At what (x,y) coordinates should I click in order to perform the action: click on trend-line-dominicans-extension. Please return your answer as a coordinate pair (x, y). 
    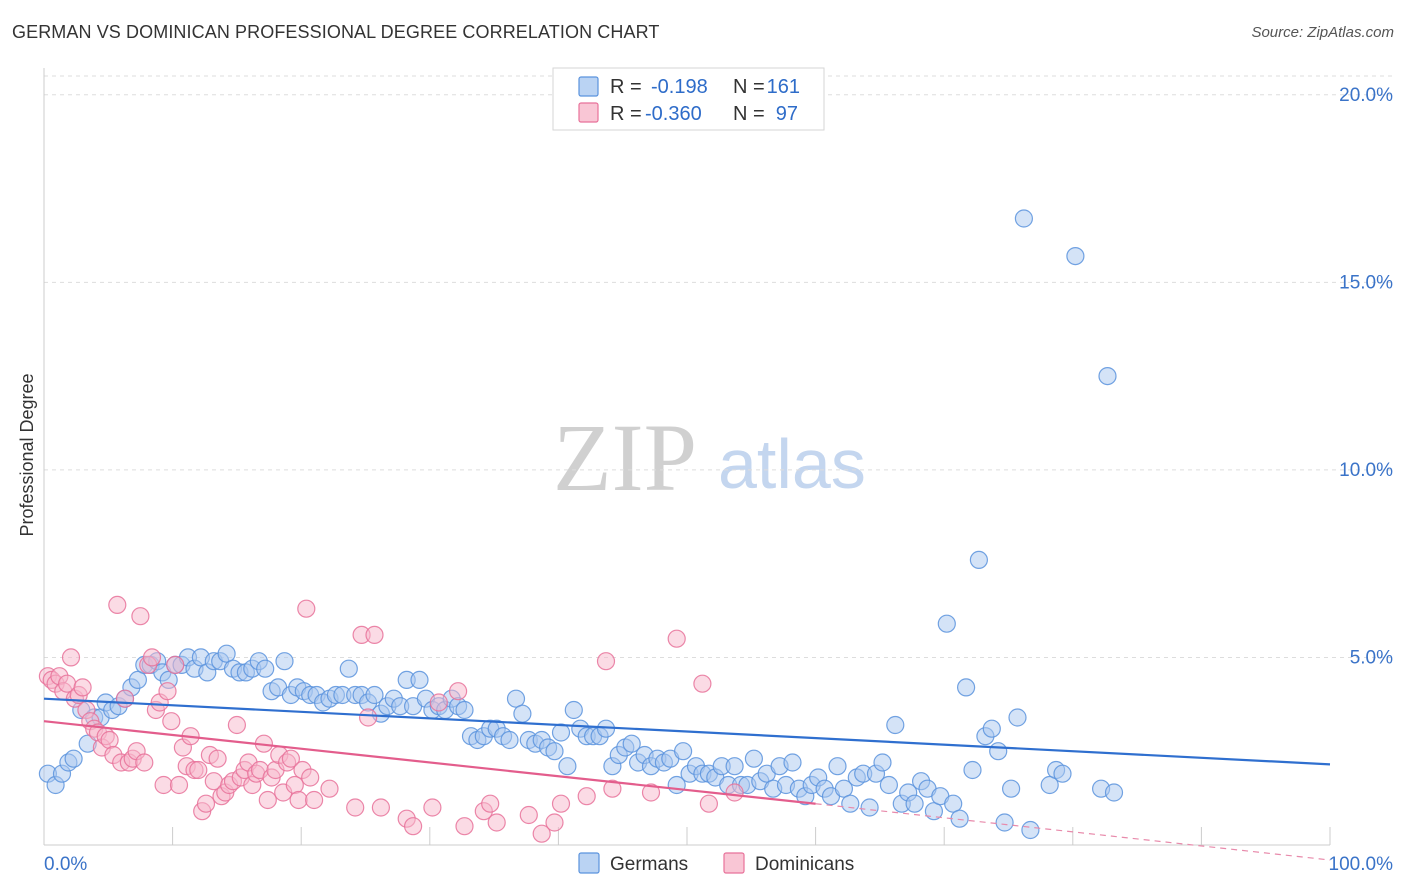
    Looking at the image, I should click on (1073, 832).